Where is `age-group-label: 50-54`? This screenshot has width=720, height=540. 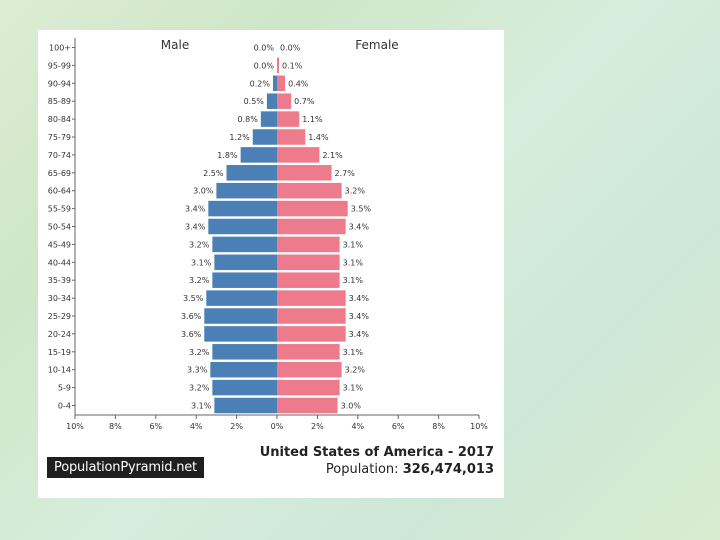 age-group-label: 50-54 is located at coordinates (59, 227).